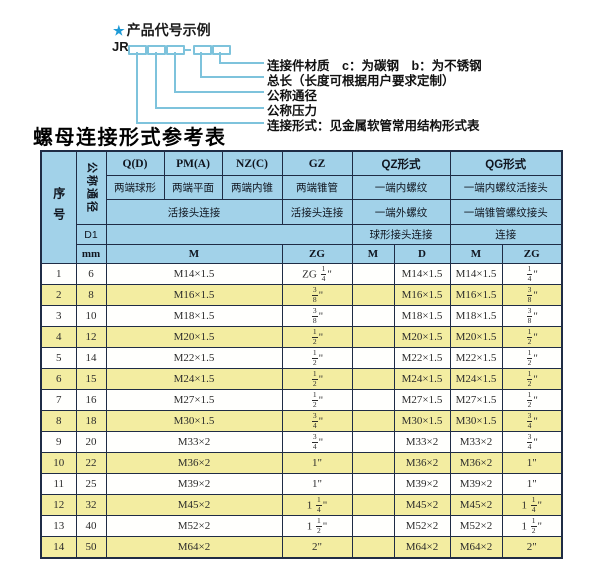 The image size is (600, 567). Describe the element at coordinates (58, 274) in the screenshot. I see `cell-seq: 1` at that location.